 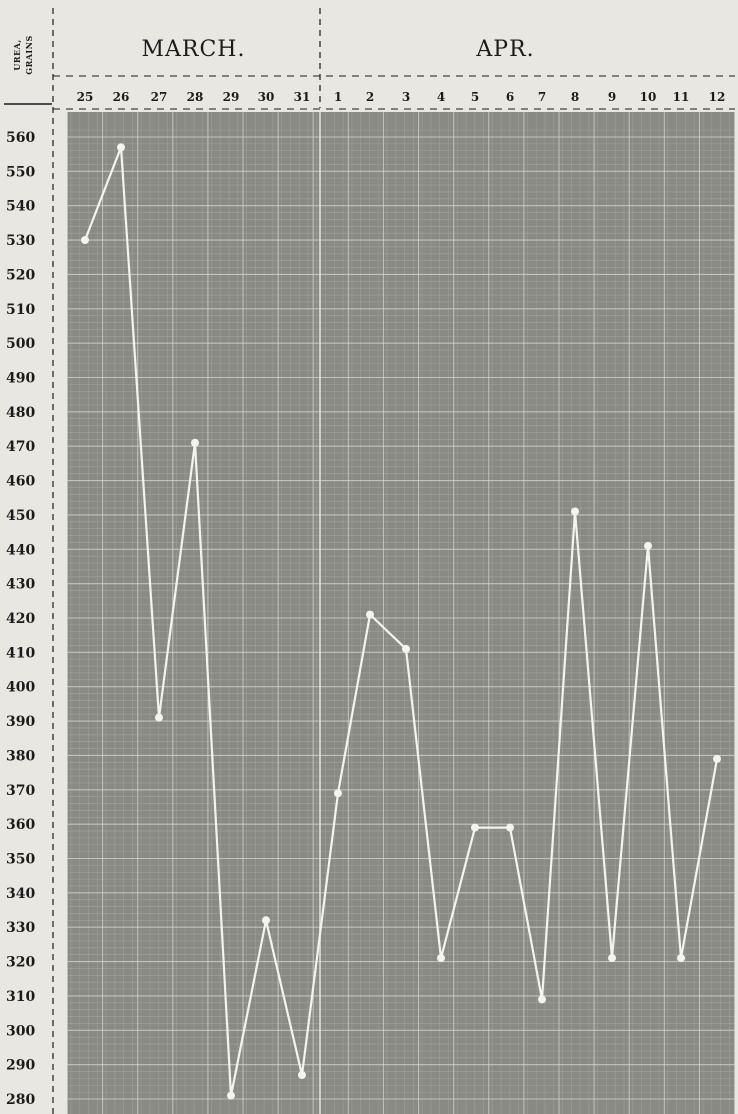 What do you see at coordinates (20, 550) in the screenshot?
I see `y-tick-label: 440` at bounding box center [20, 550].